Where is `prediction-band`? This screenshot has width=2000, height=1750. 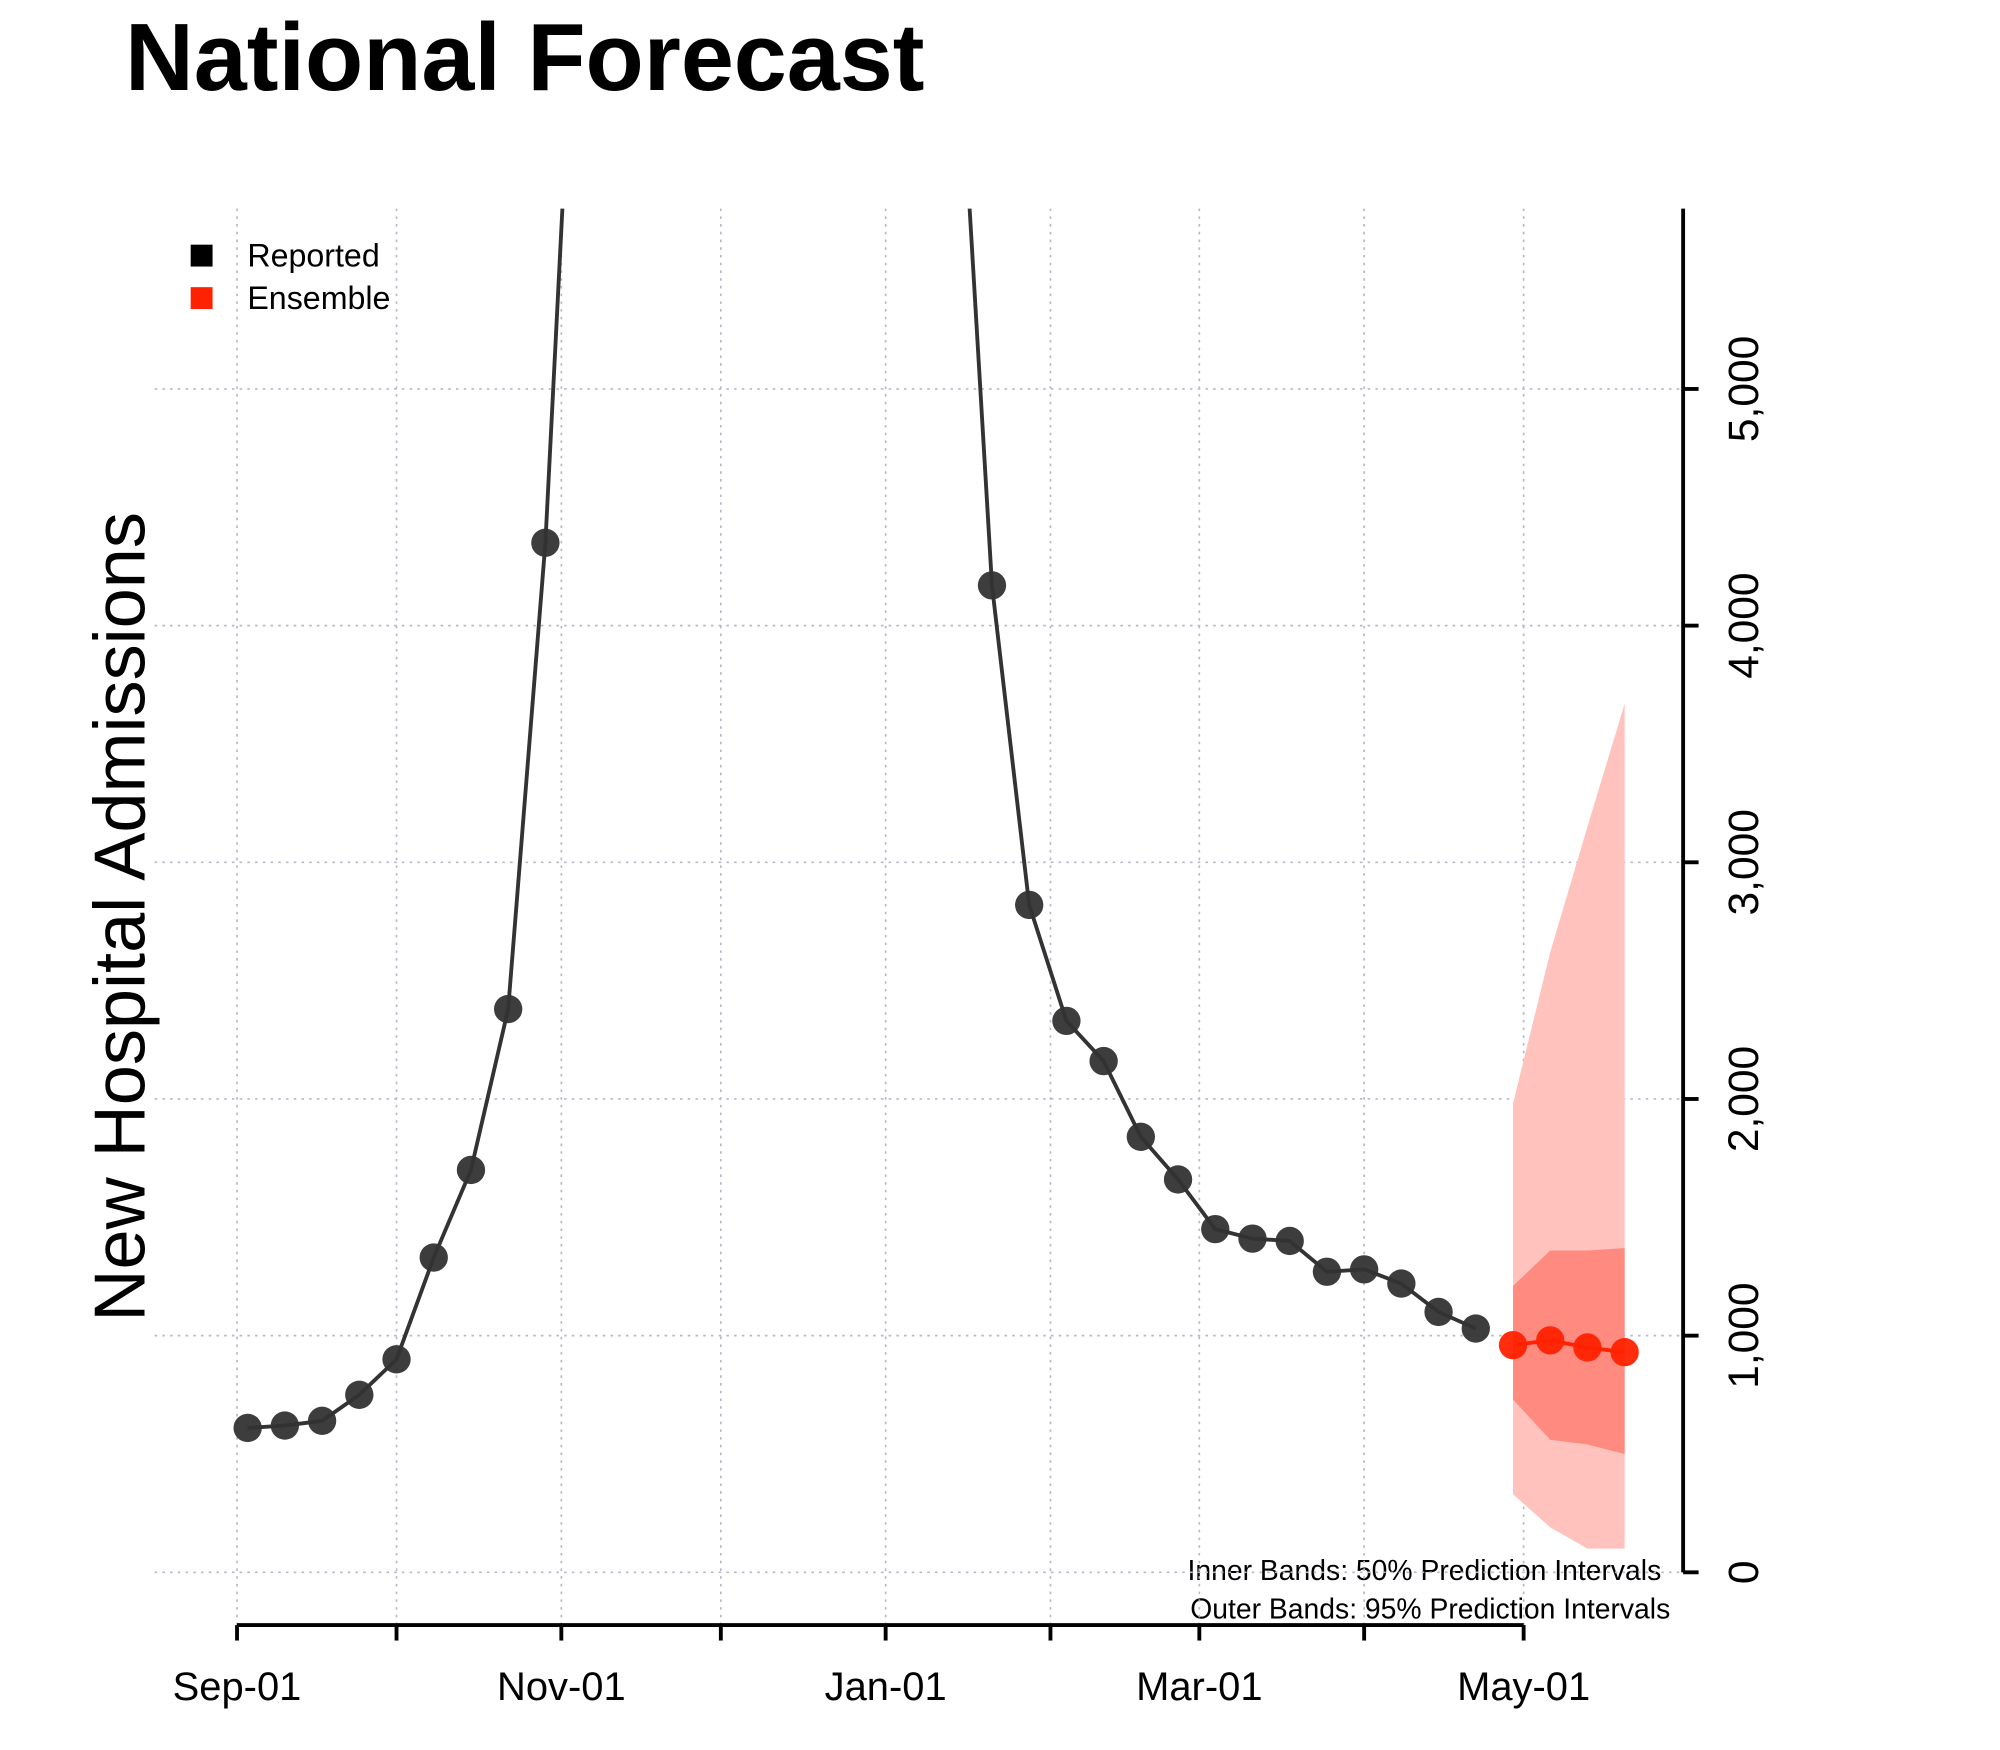
prediction-band is located at coordinates (1569, 1351).